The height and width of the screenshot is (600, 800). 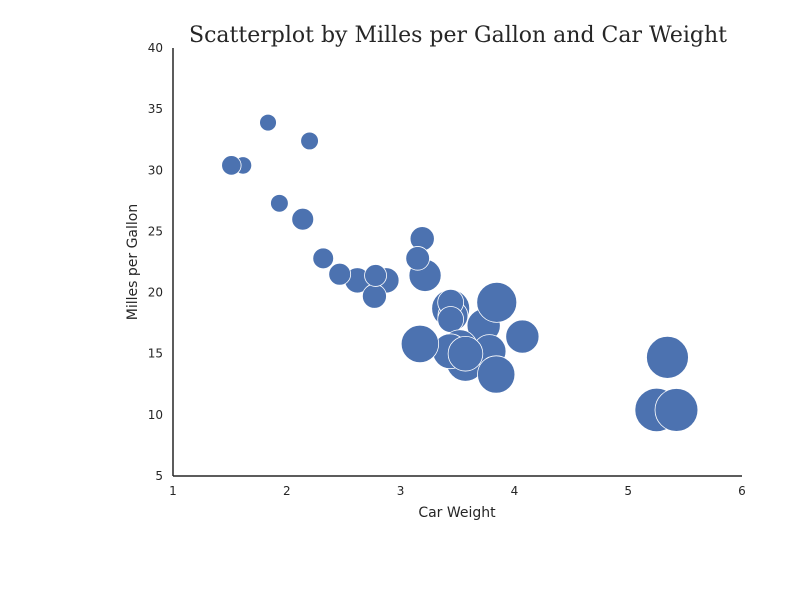 I want to click on x-tick-label: 3, so click(x=401, y=491).